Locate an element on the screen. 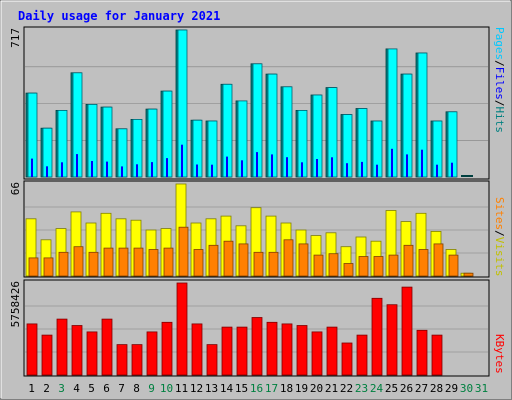  x-tick-label-day-14: 14 is located at coordinates (227, 388).